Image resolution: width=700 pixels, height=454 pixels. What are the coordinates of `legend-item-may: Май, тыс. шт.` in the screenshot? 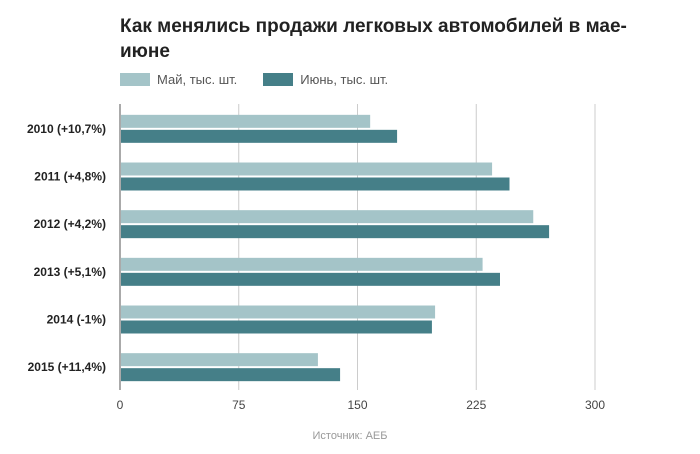 It's located at (178, 79).